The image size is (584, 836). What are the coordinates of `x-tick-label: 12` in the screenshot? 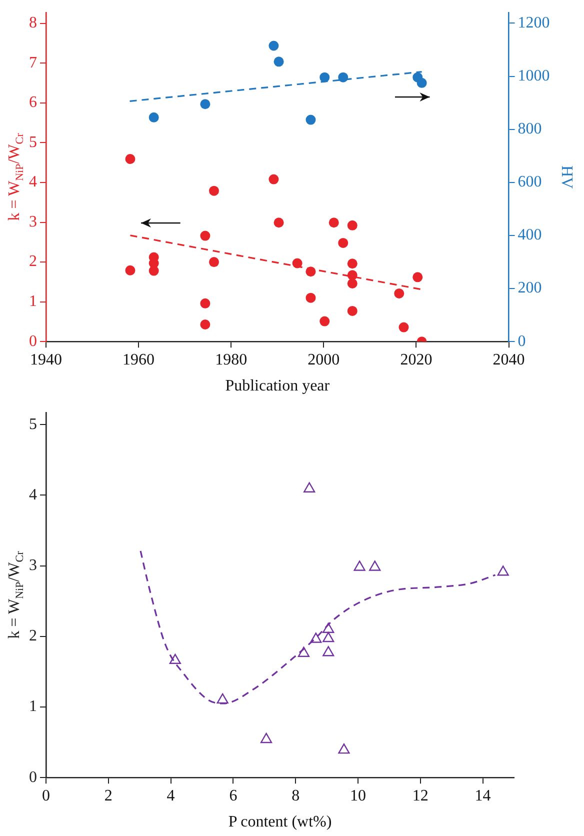 It's located at (420, 795).